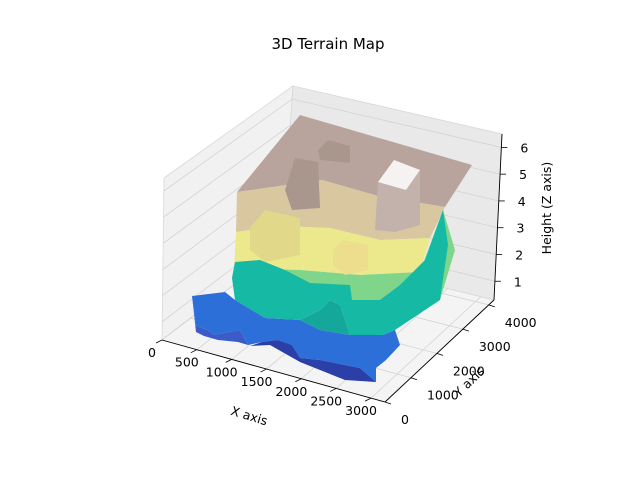  I want to click on y-axis-line, so click(439, 351).